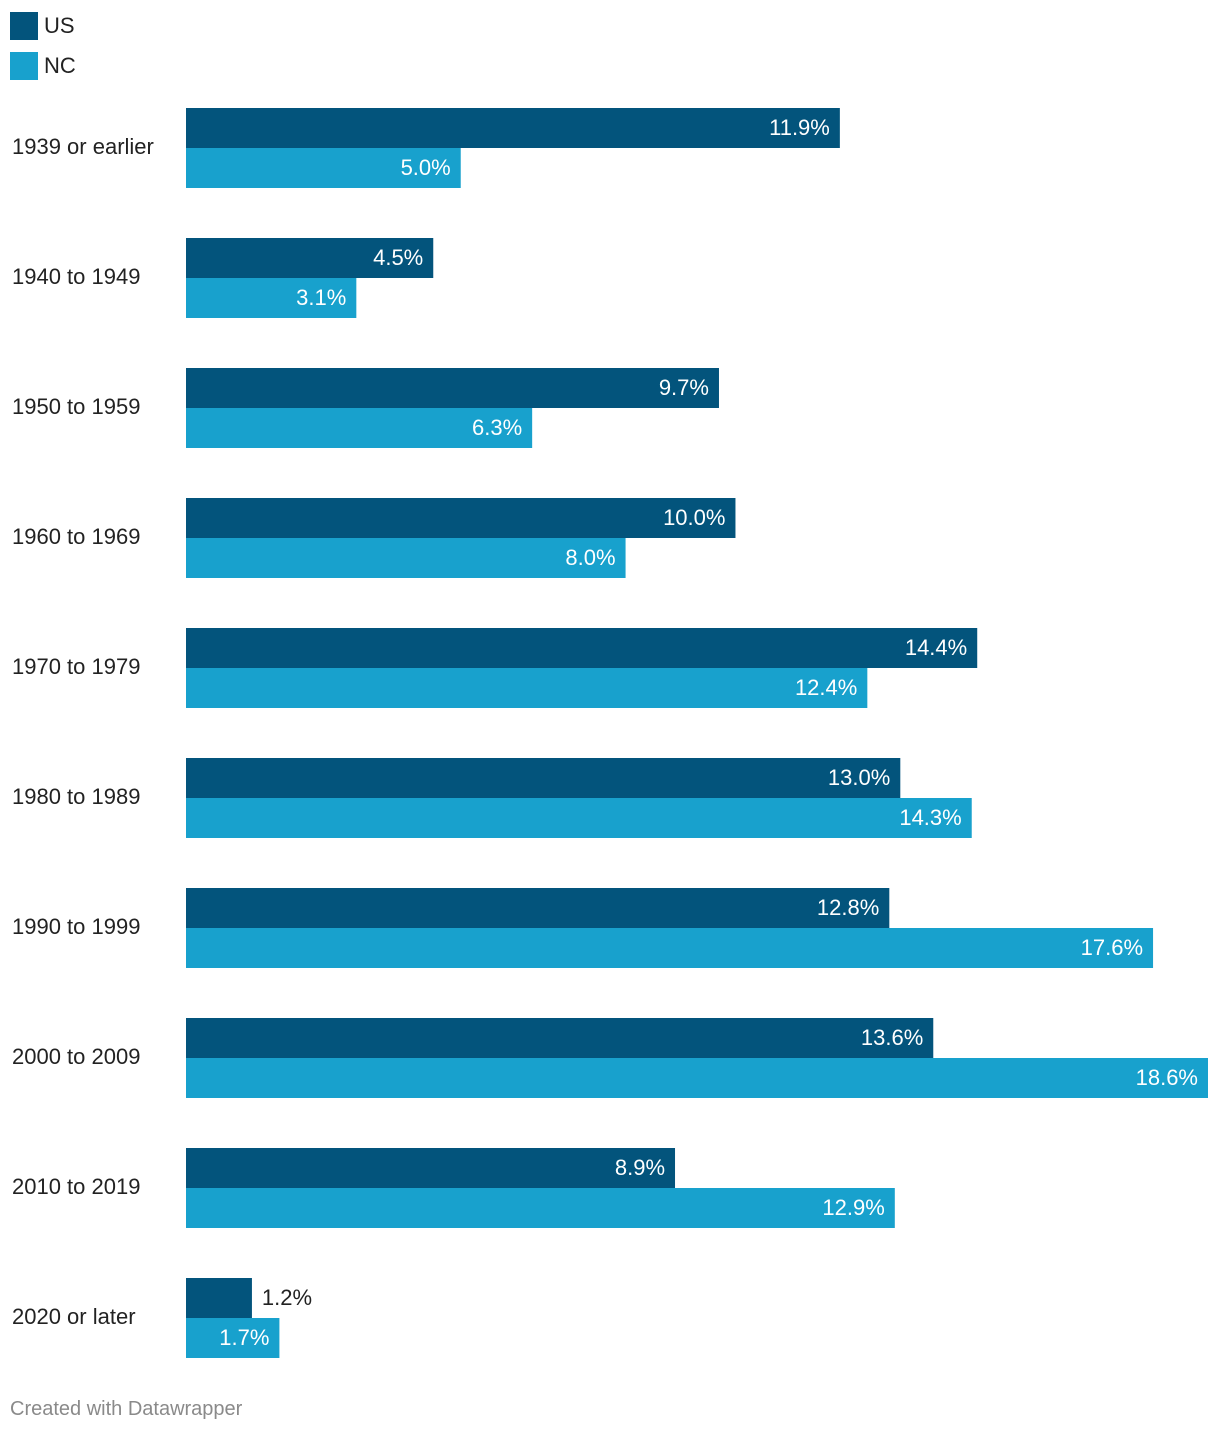 This screenshot has height=1434, width=1220. What do you see at coordinates (853, 1207) in the screenshot?
I see `data-label-nc: 12.9%` at bounding box center [853, 1207].